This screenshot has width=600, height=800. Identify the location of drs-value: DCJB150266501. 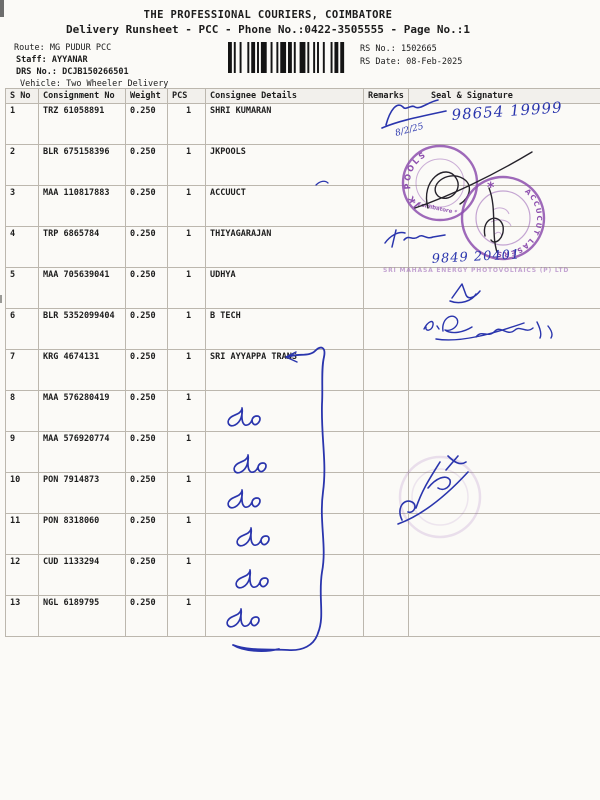
(95, 72).